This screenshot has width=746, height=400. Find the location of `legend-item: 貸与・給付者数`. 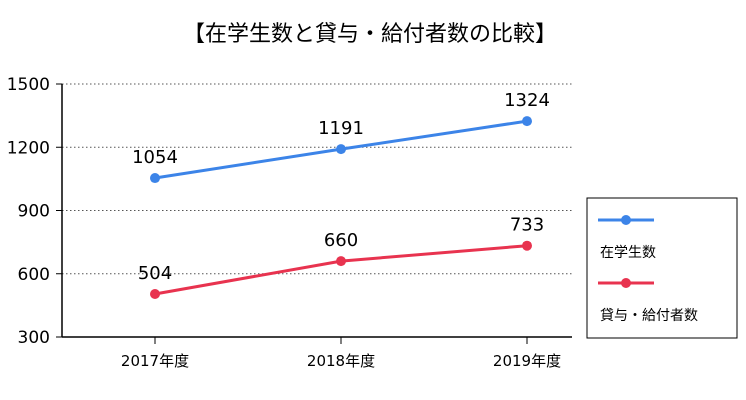

legend-item: 貸与・給付者数 is located at coordinates (648, 301).